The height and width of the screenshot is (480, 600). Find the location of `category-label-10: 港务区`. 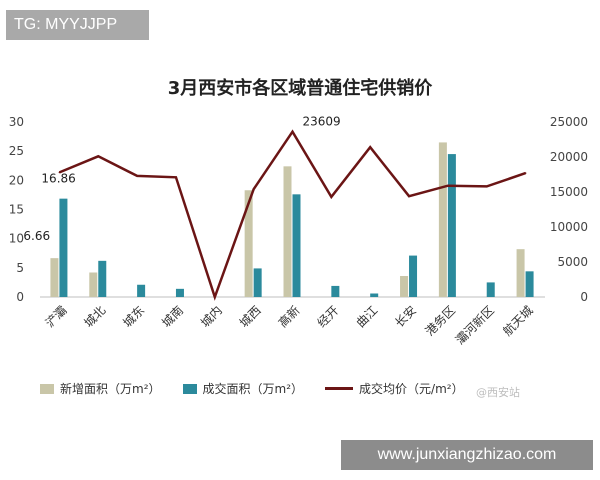

category-label-10: 港务区 is located at coordinates (440, 321).